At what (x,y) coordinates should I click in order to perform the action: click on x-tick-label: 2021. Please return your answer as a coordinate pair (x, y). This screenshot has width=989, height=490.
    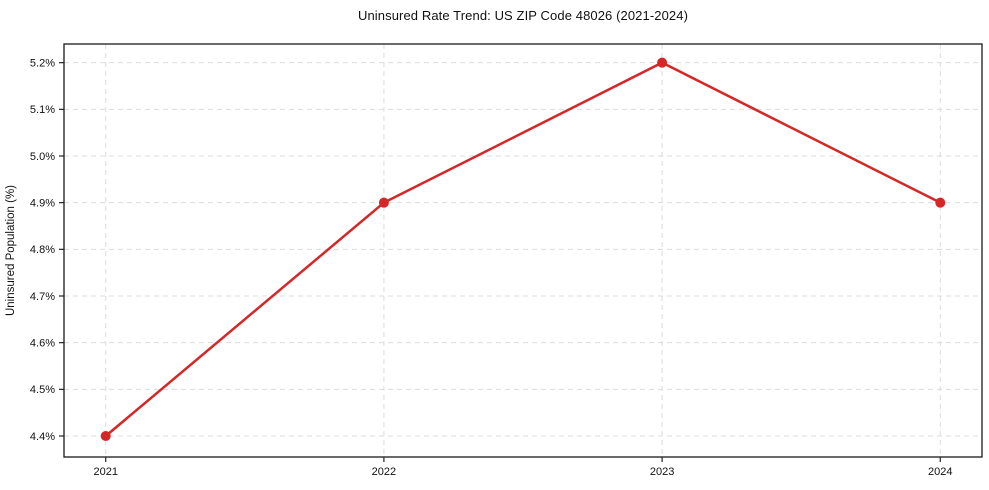
    Looking at the image, I should click on (105, 472).